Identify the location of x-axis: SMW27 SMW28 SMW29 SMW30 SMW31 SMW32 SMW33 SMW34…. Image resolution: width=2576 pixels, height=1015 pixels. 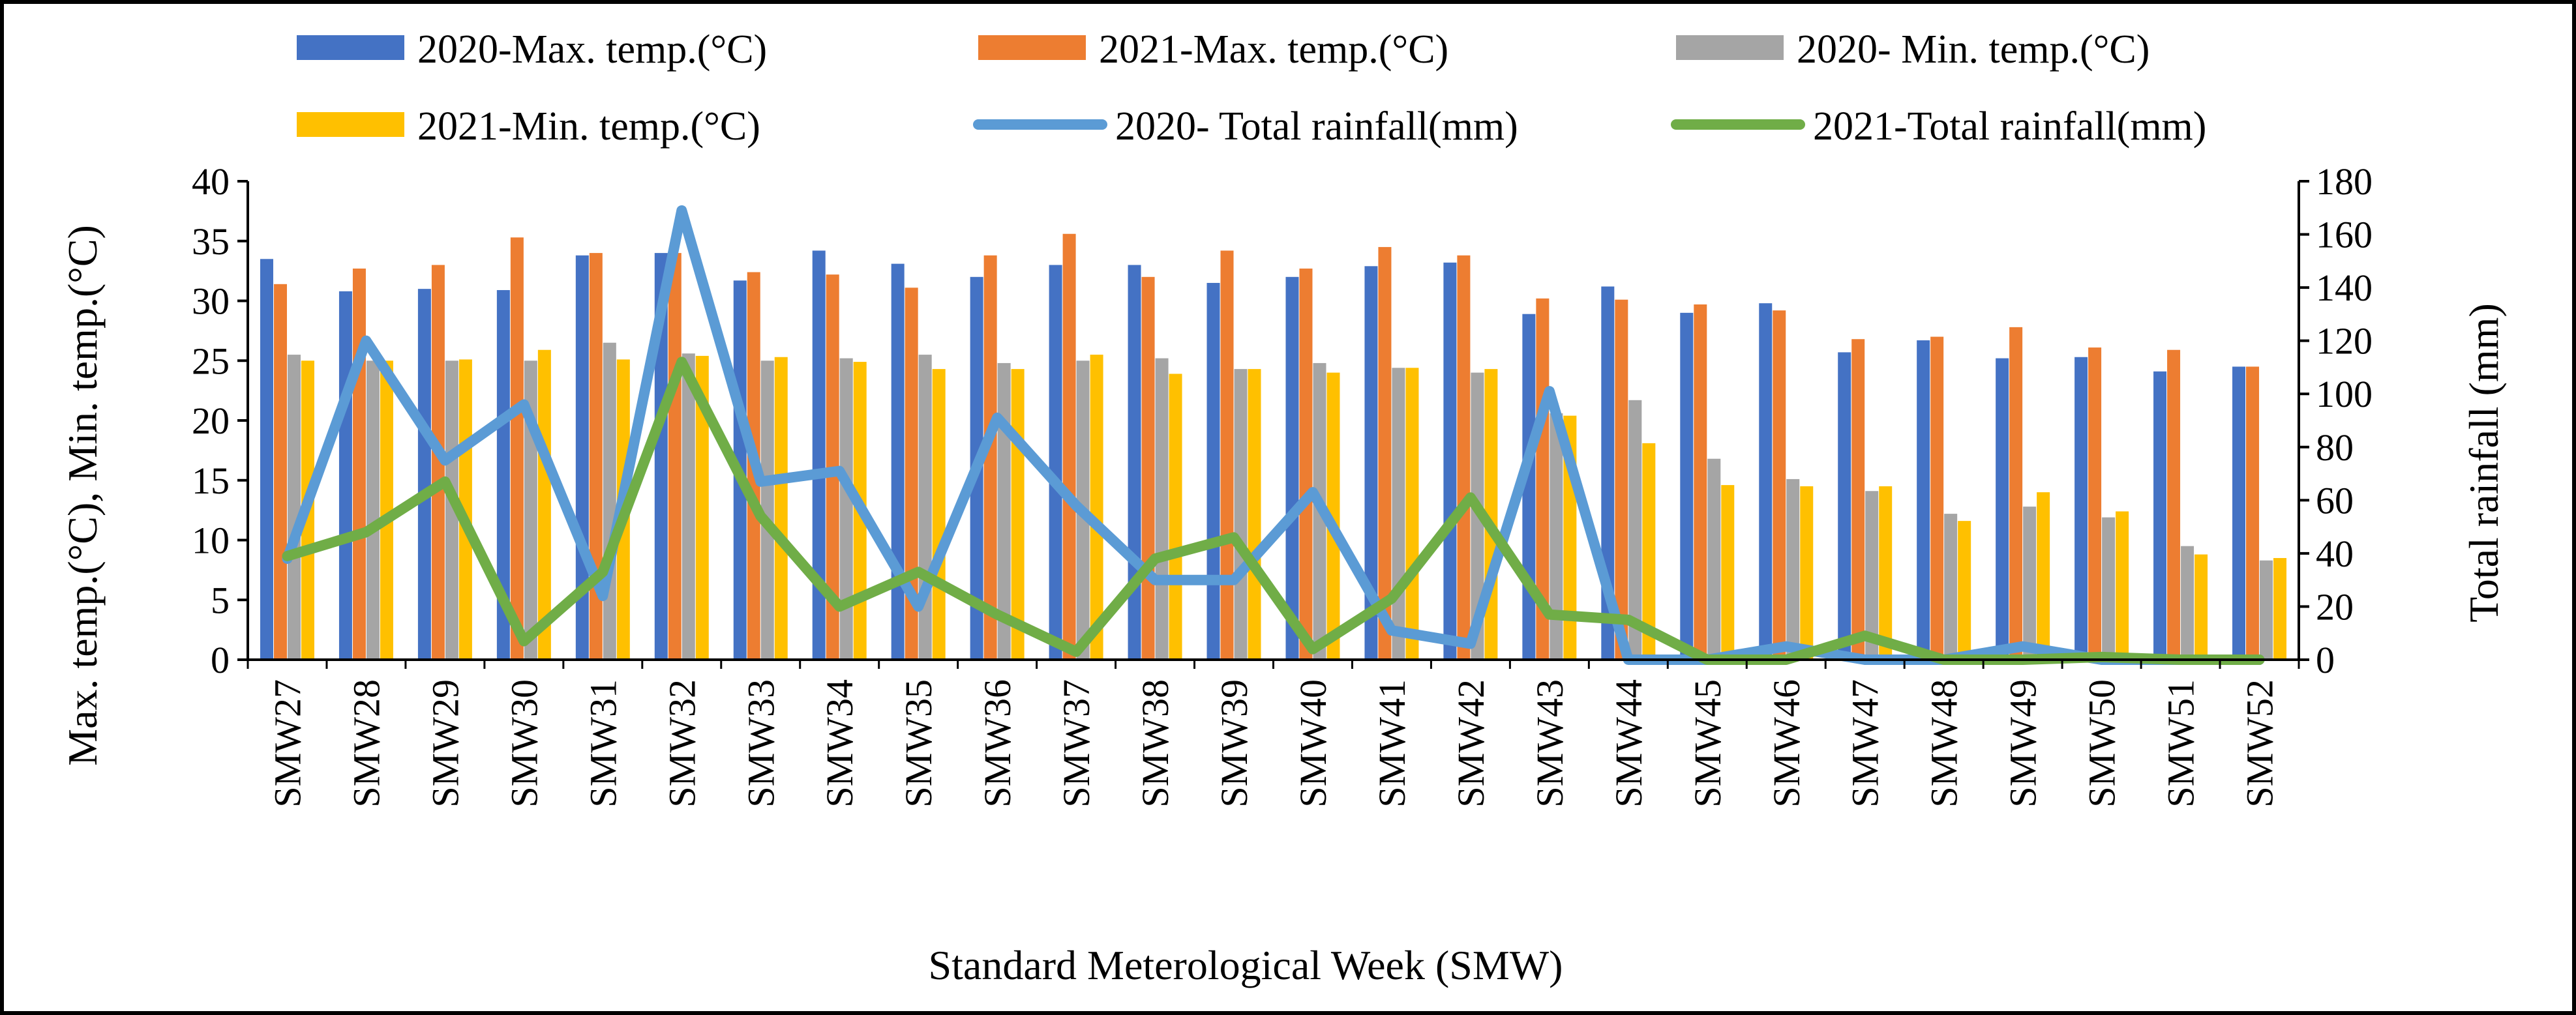
(1273, 733).